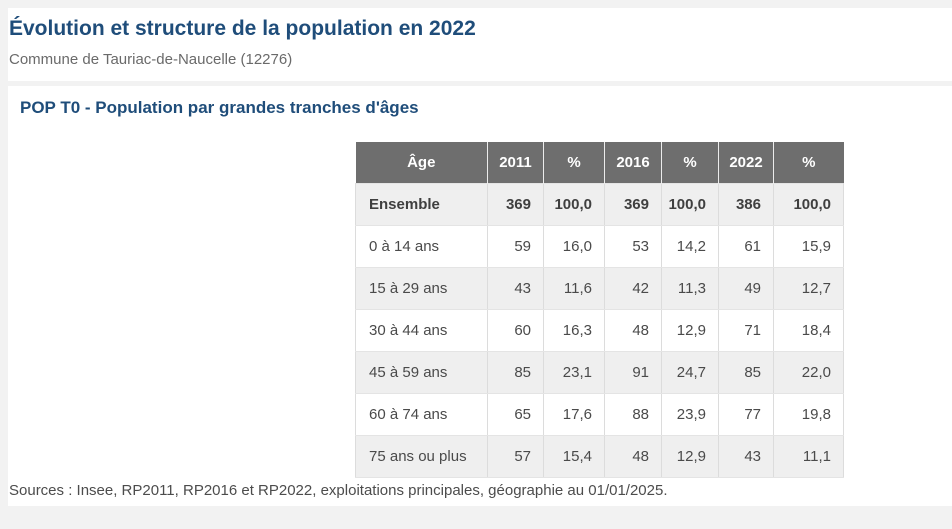  I want to click on value-cell: 60, so click(515, 330).